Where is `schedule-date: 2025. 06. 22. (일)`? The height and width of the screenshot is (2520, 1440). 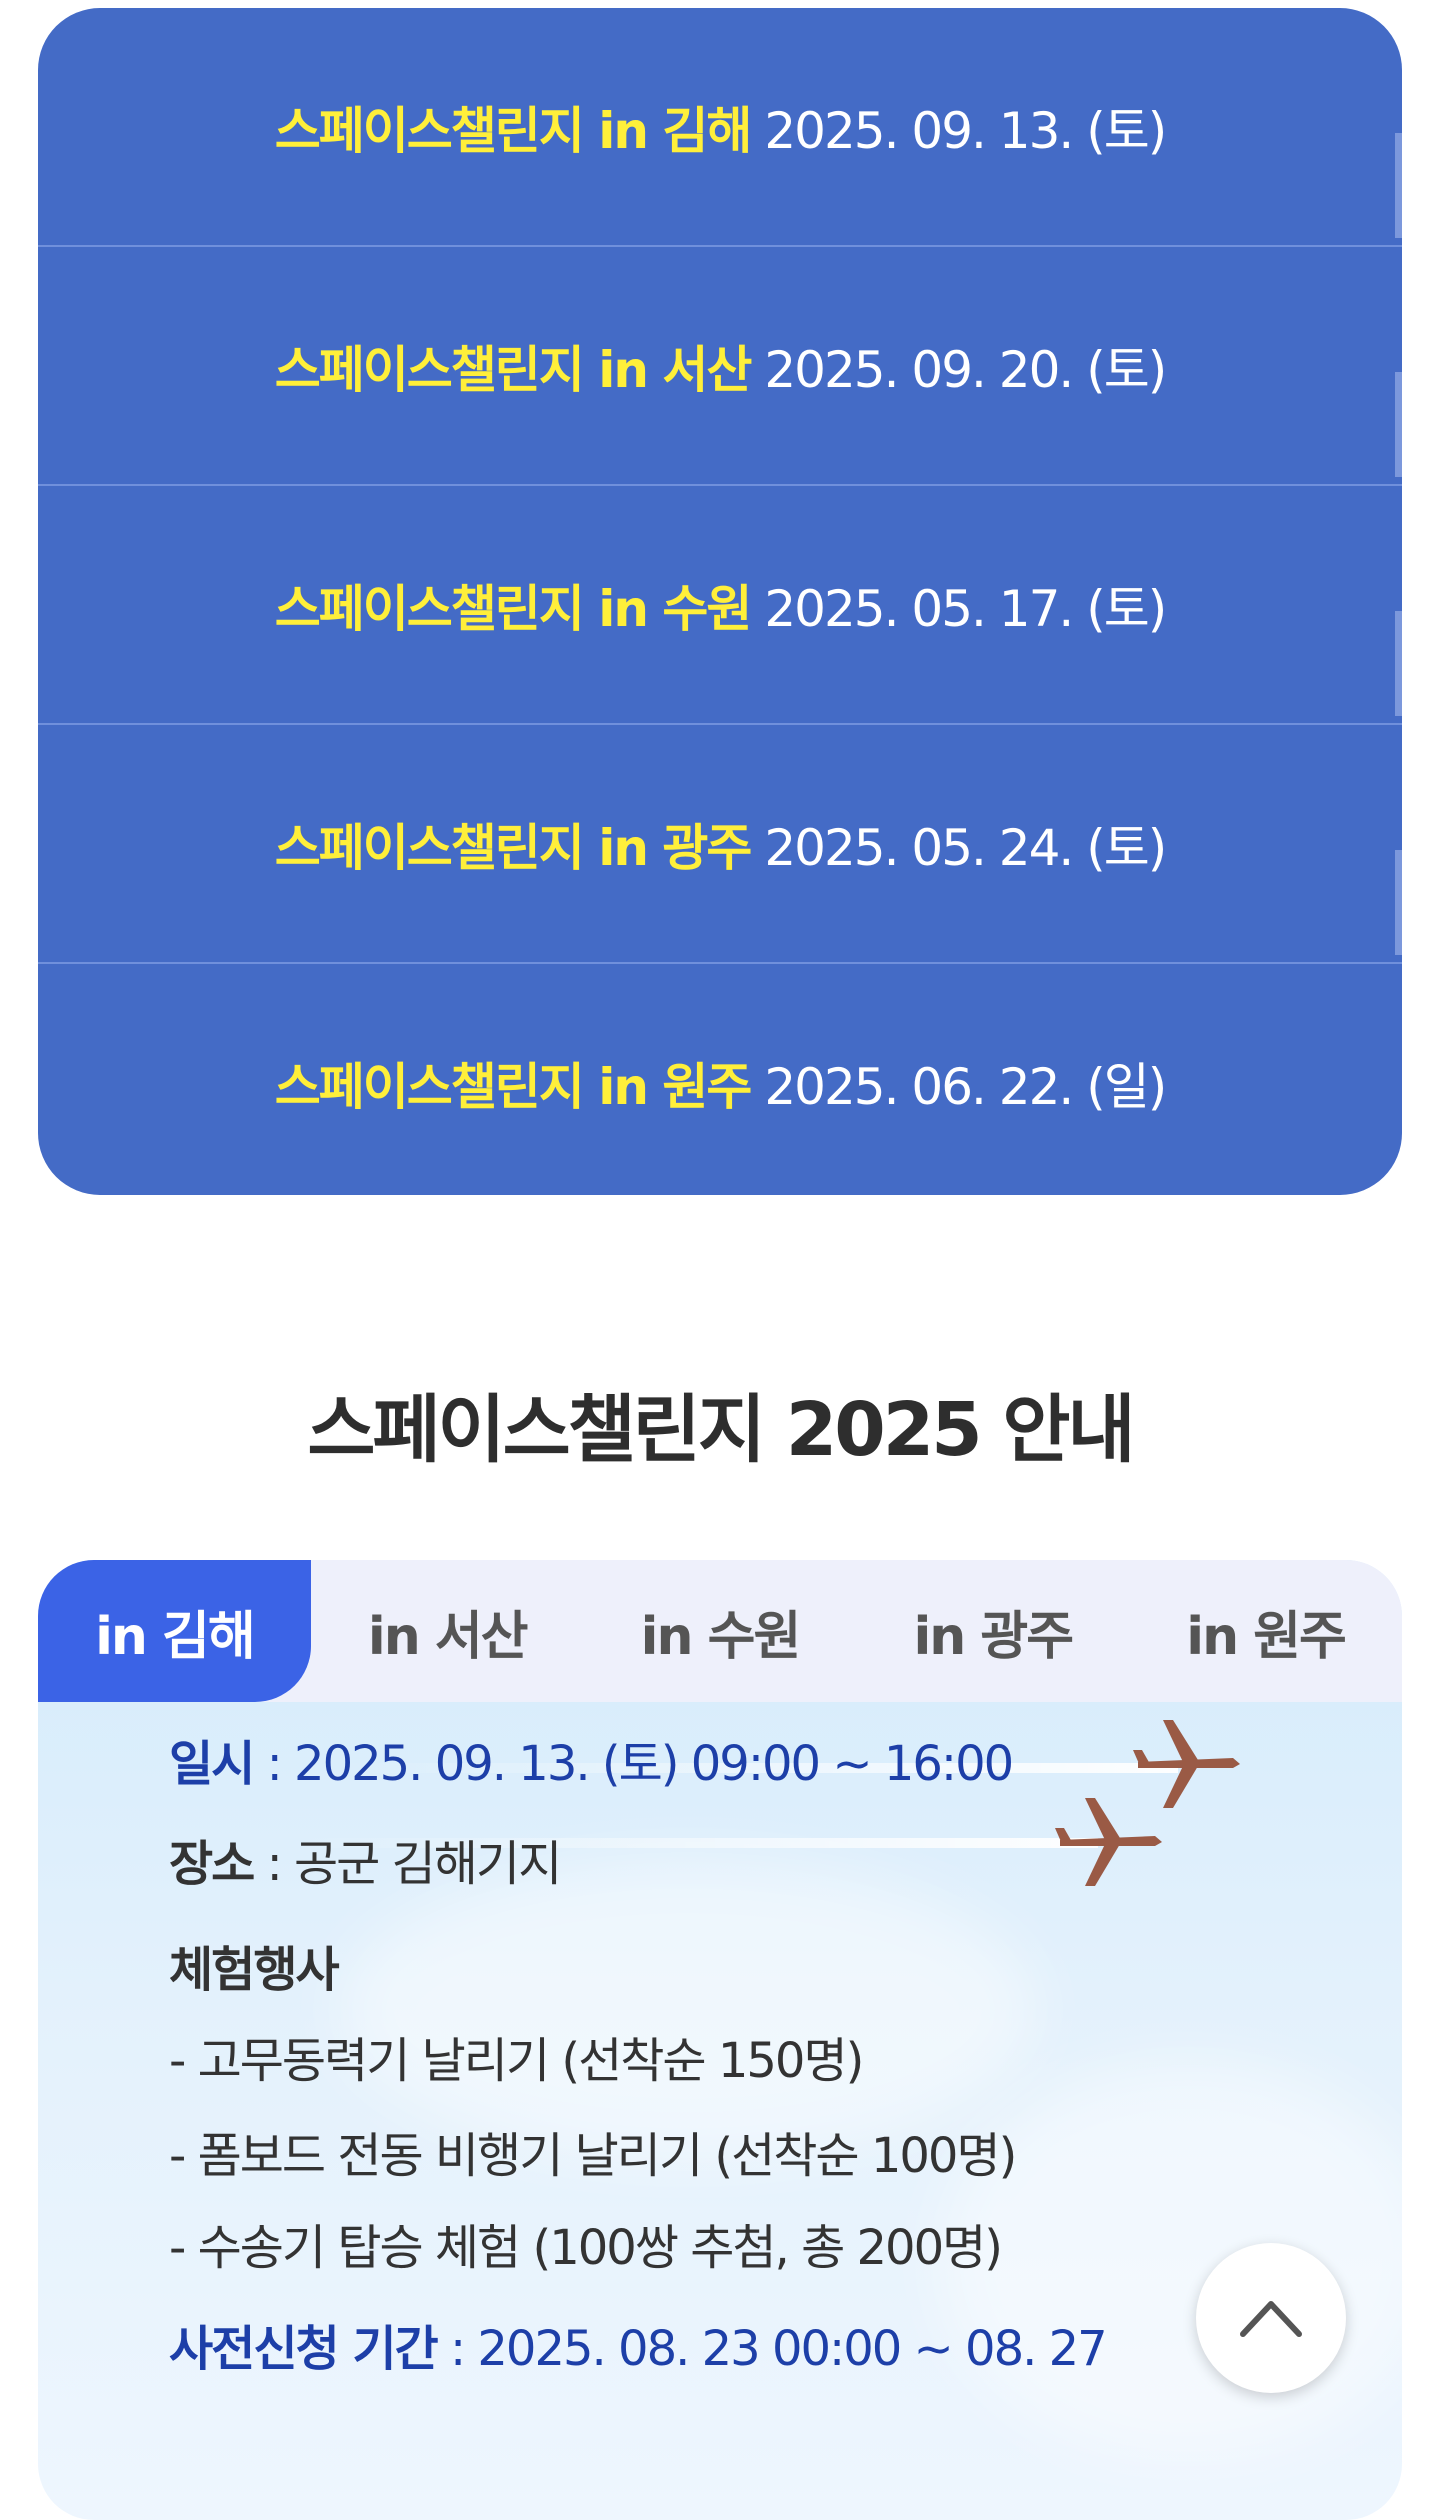 schedule-date: 2025. 06. 22. (일) is located at coordinates (965, 1086).